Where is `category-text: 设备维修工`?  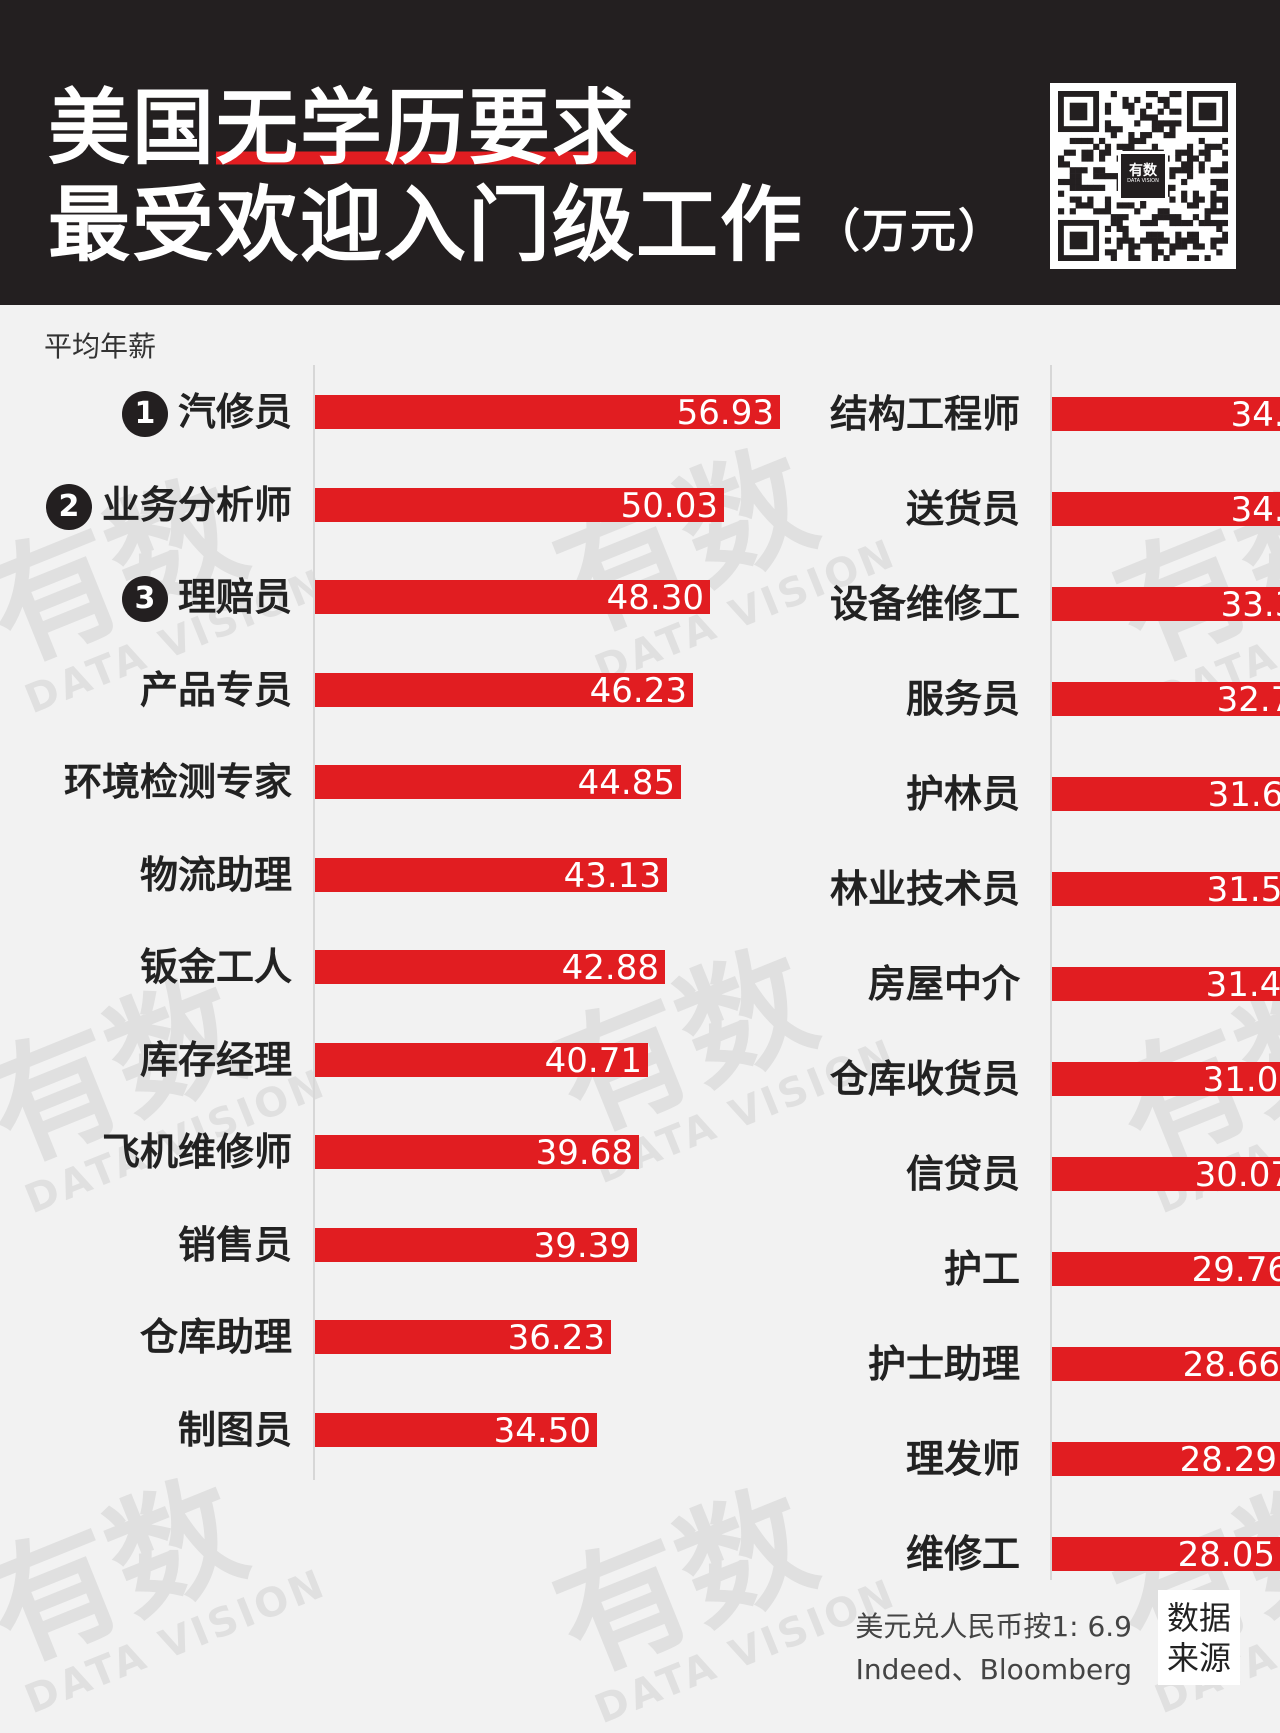 category-text: 设备维修工 is located at coordinates (924, 604).